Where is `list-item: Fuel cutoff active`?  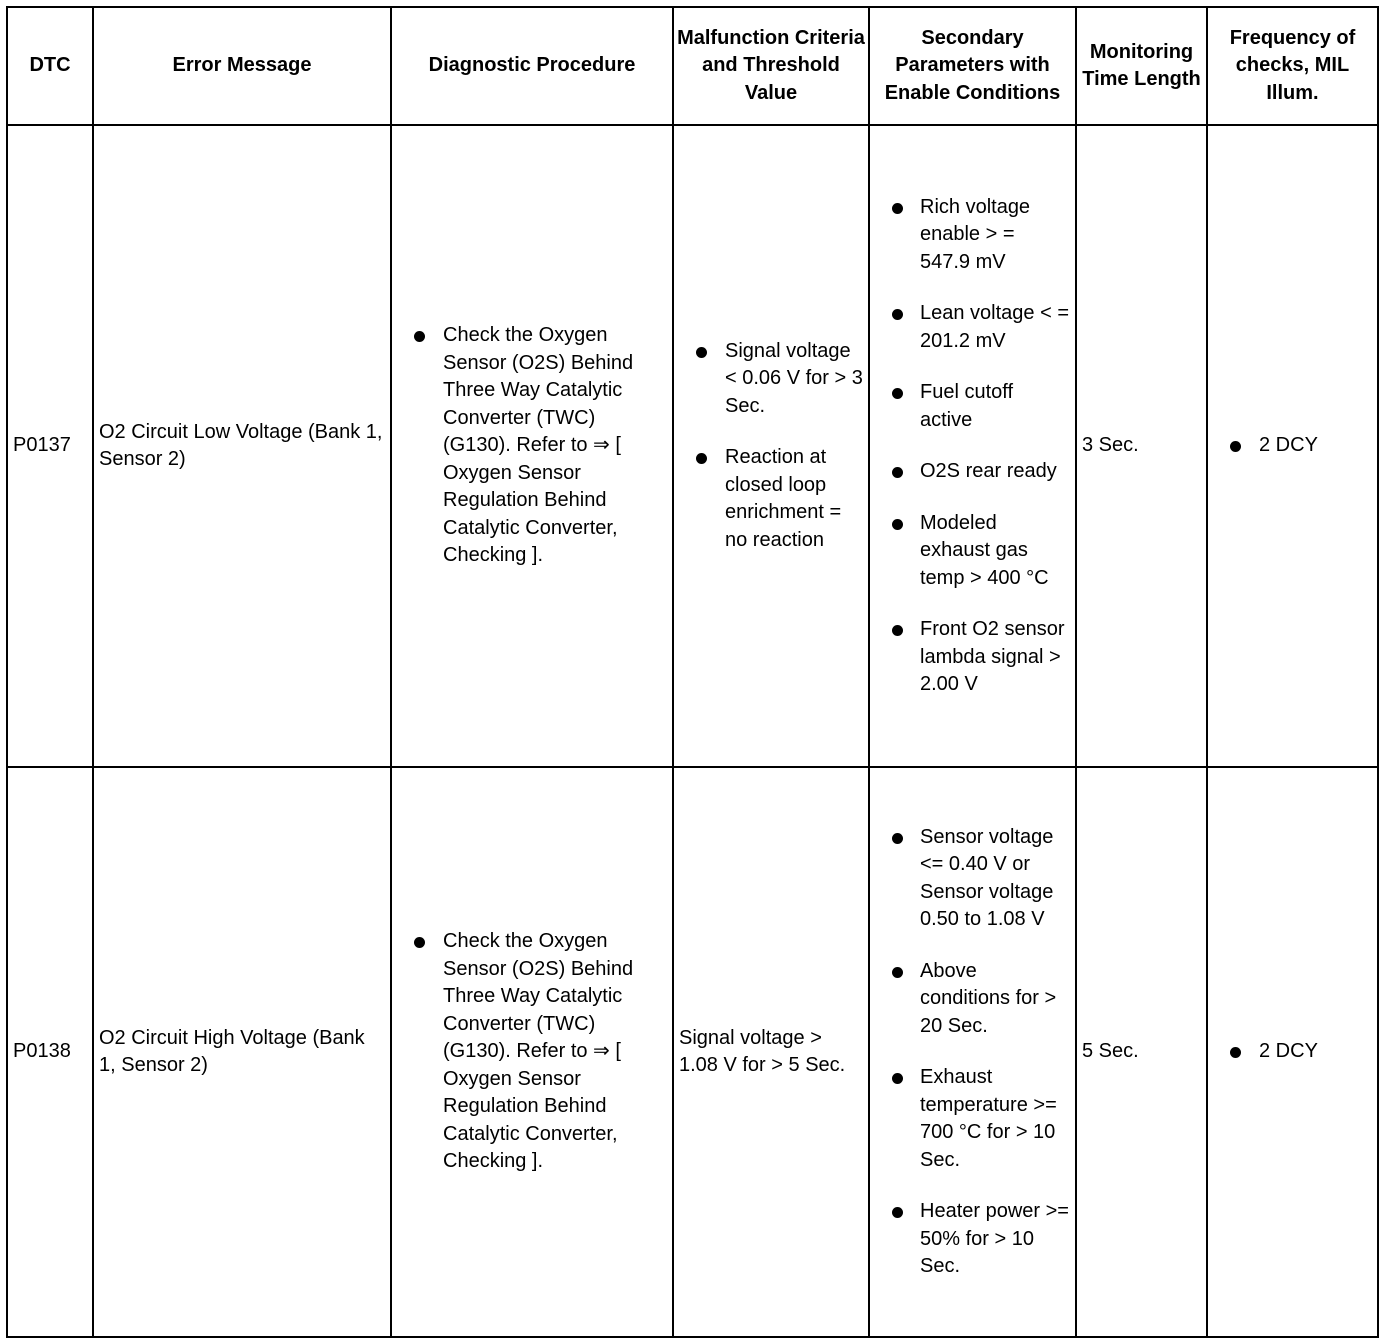
list-item: Fuel cutoff active is located at coordinates (972, 406).